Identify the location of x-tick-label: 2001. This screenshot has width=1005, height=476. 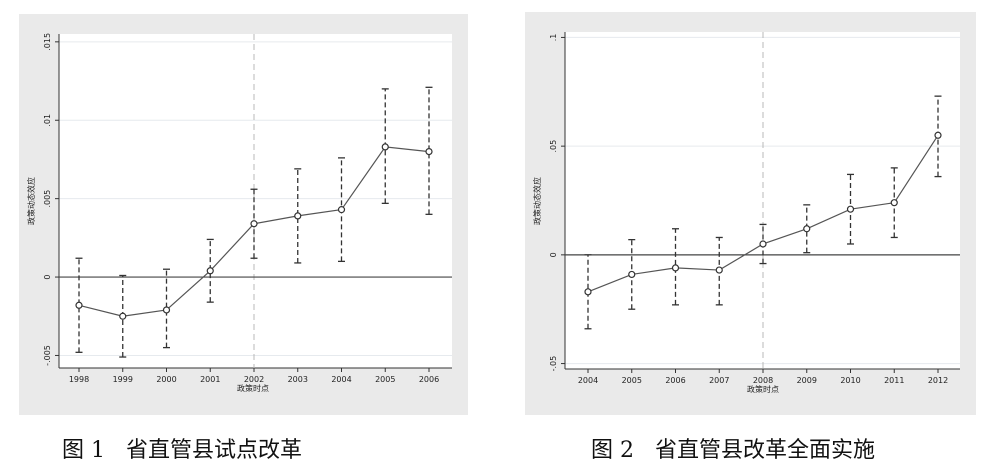
(210, 379).